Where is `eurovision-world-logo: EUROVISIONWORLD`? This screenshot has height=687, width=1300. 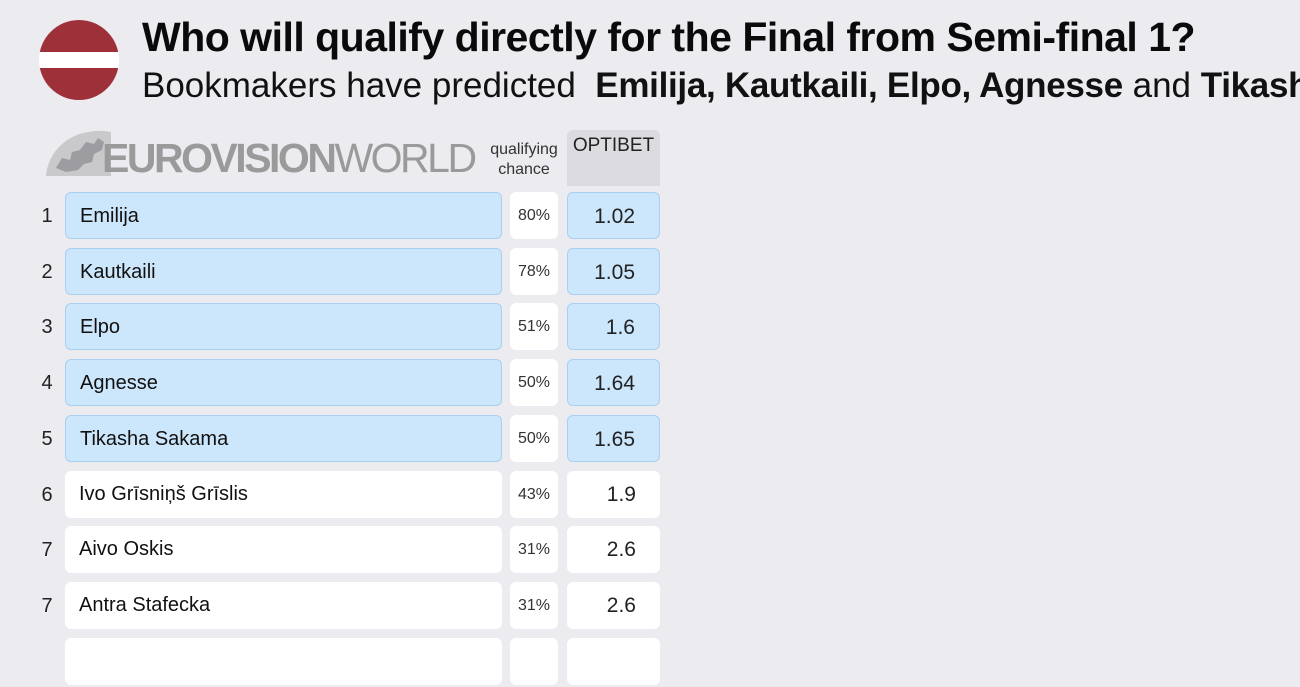
eurovision-world-logo: EUROVISIONWORLD is located at coordinates (267, 154).